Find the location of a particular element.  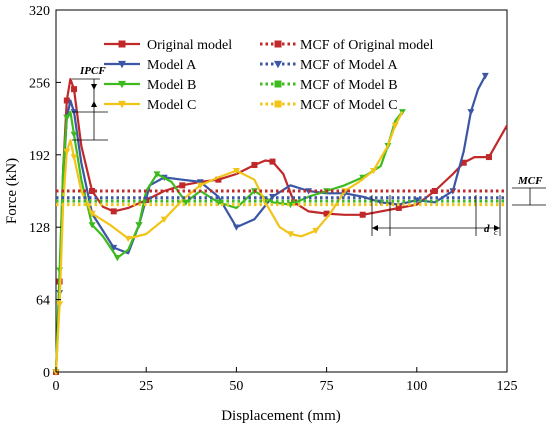

legend-item: Original model is located at coordinates (168, 45).